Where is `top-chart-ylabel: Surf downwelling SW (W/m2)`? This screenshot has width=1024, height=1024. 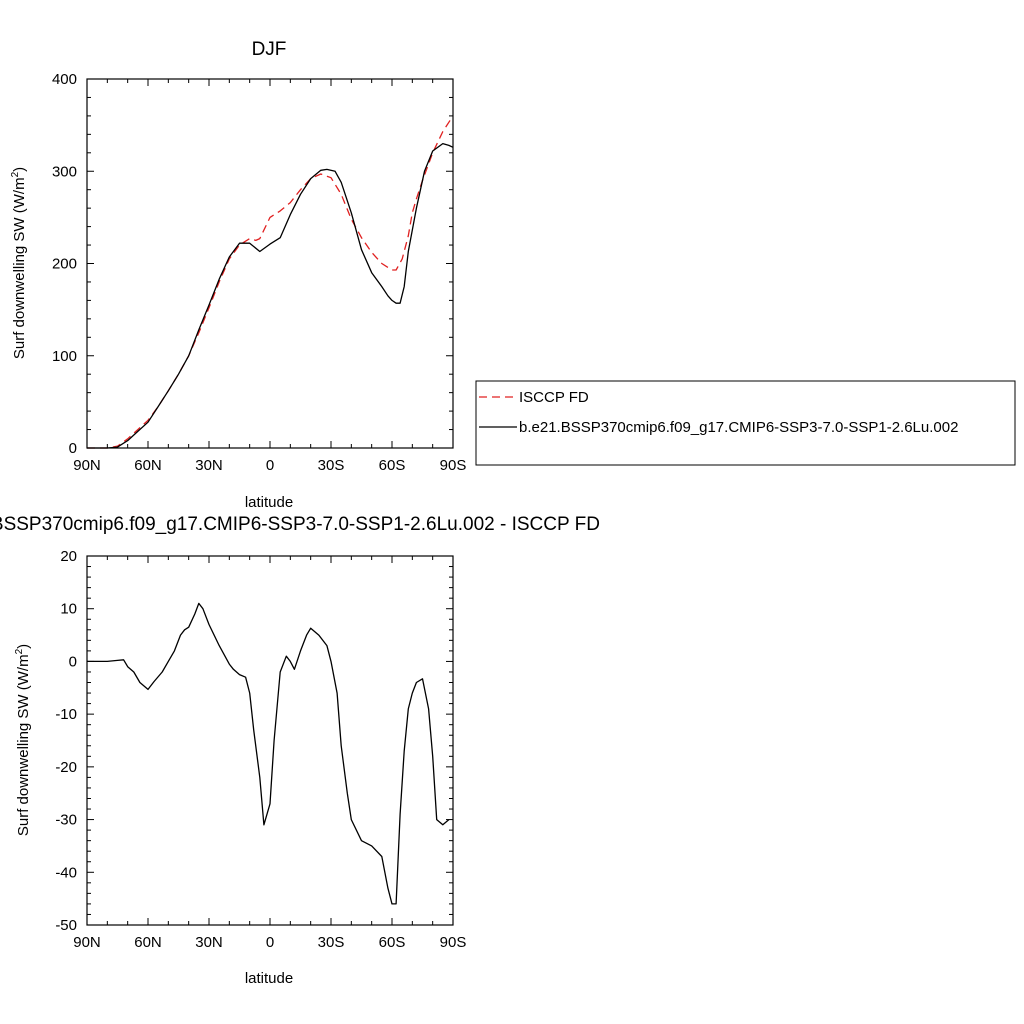
top-chart-ylabel: Surf downwelling SW (W/m2) is located at coordinates (19, 263).